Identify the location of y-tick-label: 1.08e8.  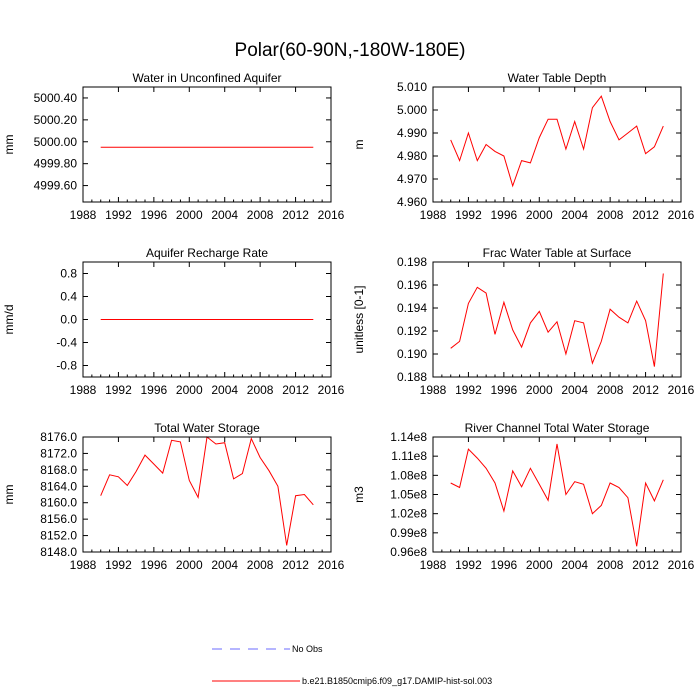
(408, 475).